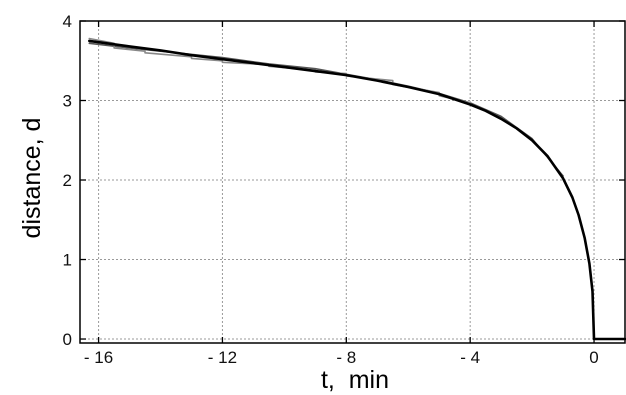 Image resolution: width=626 pixels, height=395 pixels. I want to click on y-axis-label: distance, d, so click(32, 178).